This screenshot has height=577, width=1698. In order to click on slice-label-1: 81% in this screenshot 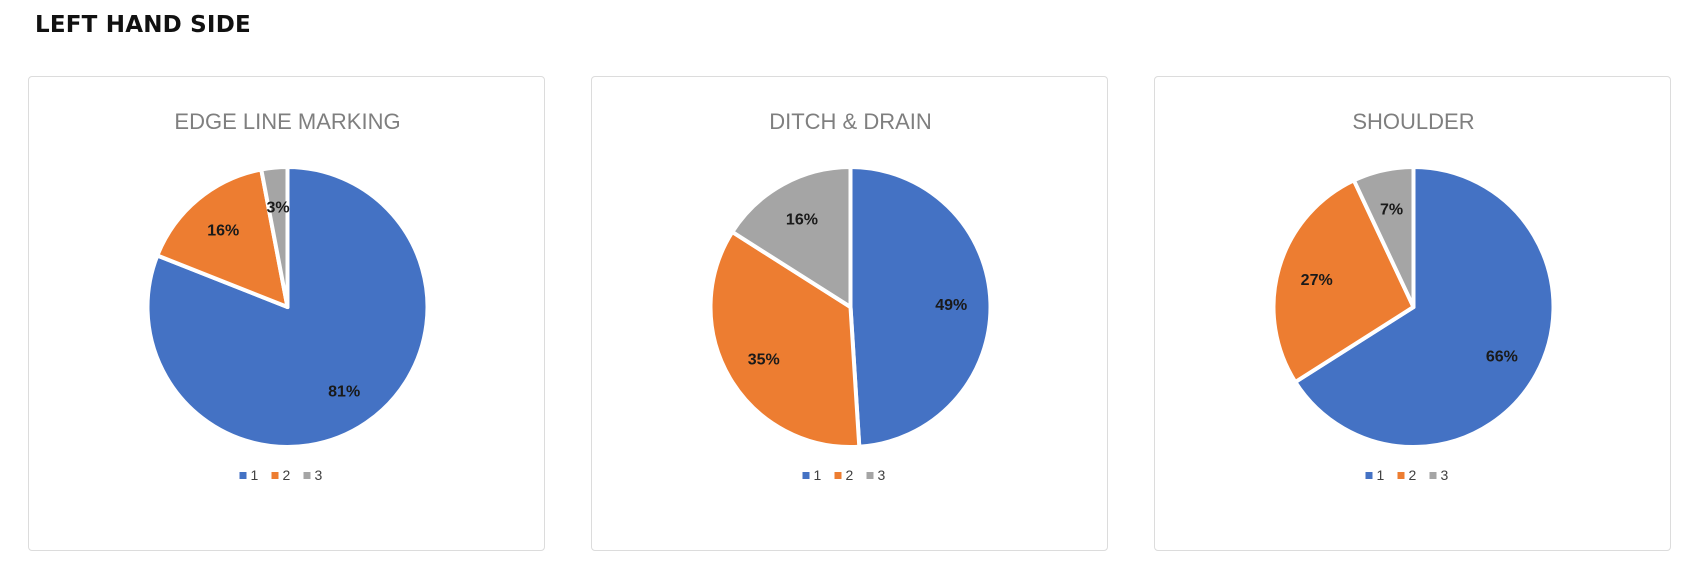, I will do `click(344, 391)`.